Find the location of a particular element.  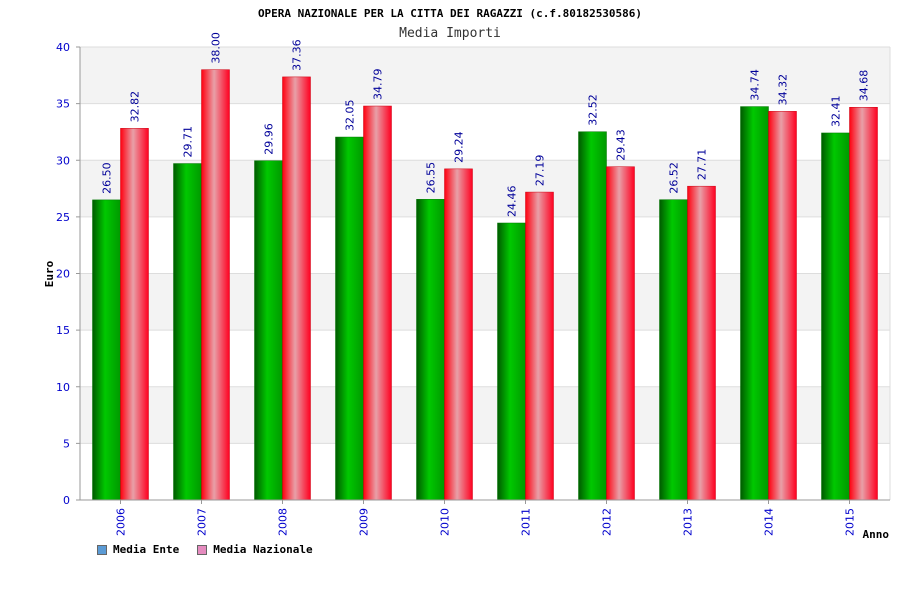

x-axis-ticks: 2006 2007 2008 2009 2010 2011 2012 2013 2014 2015 is located at coordinates (486, 518).